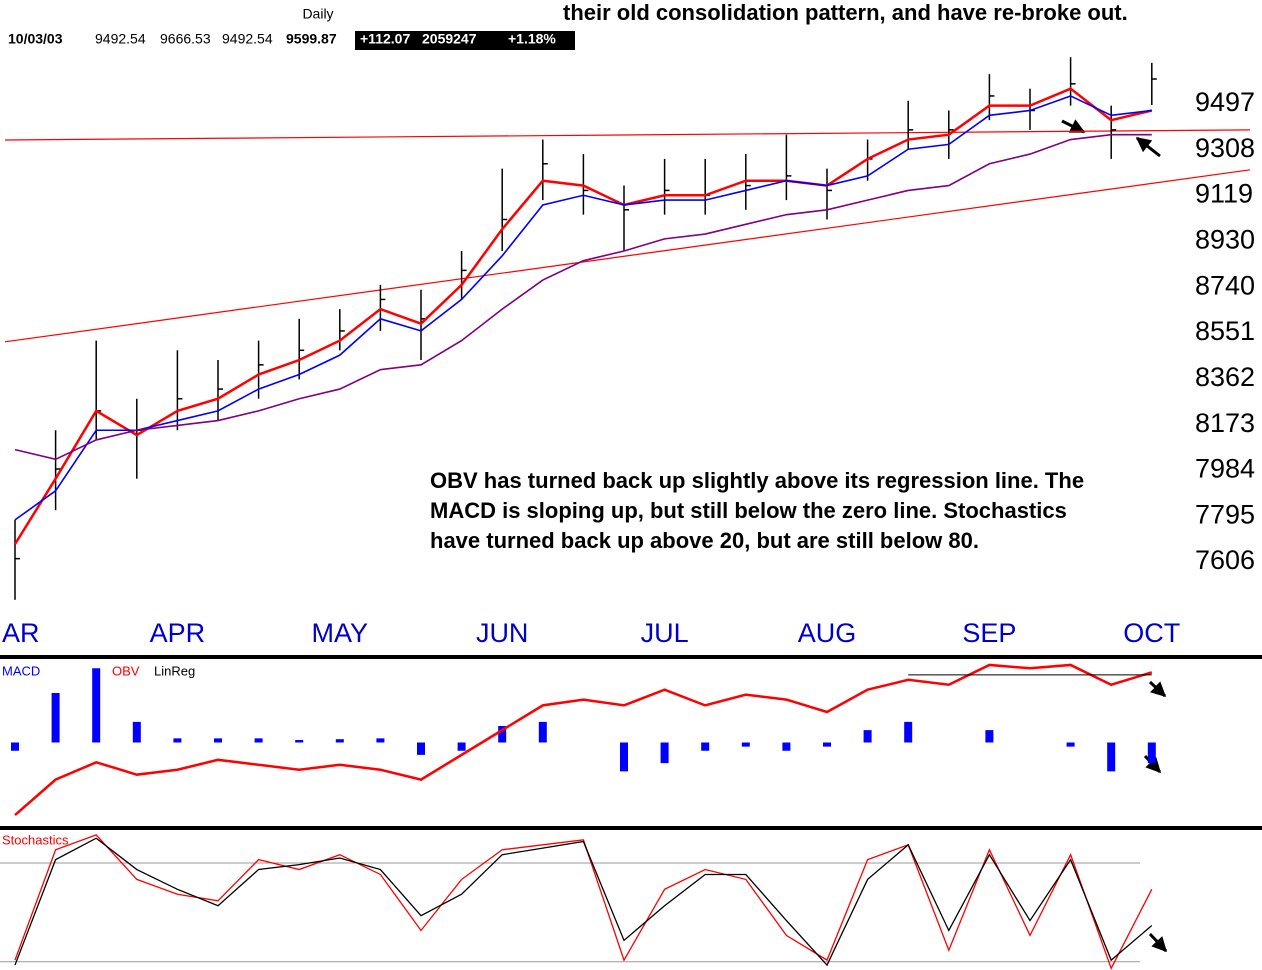 The image size is (1262, 970). What do you see at coordinates (627, 135) in the screenshot?
I see `trendline` at bounding box center [627, 135].